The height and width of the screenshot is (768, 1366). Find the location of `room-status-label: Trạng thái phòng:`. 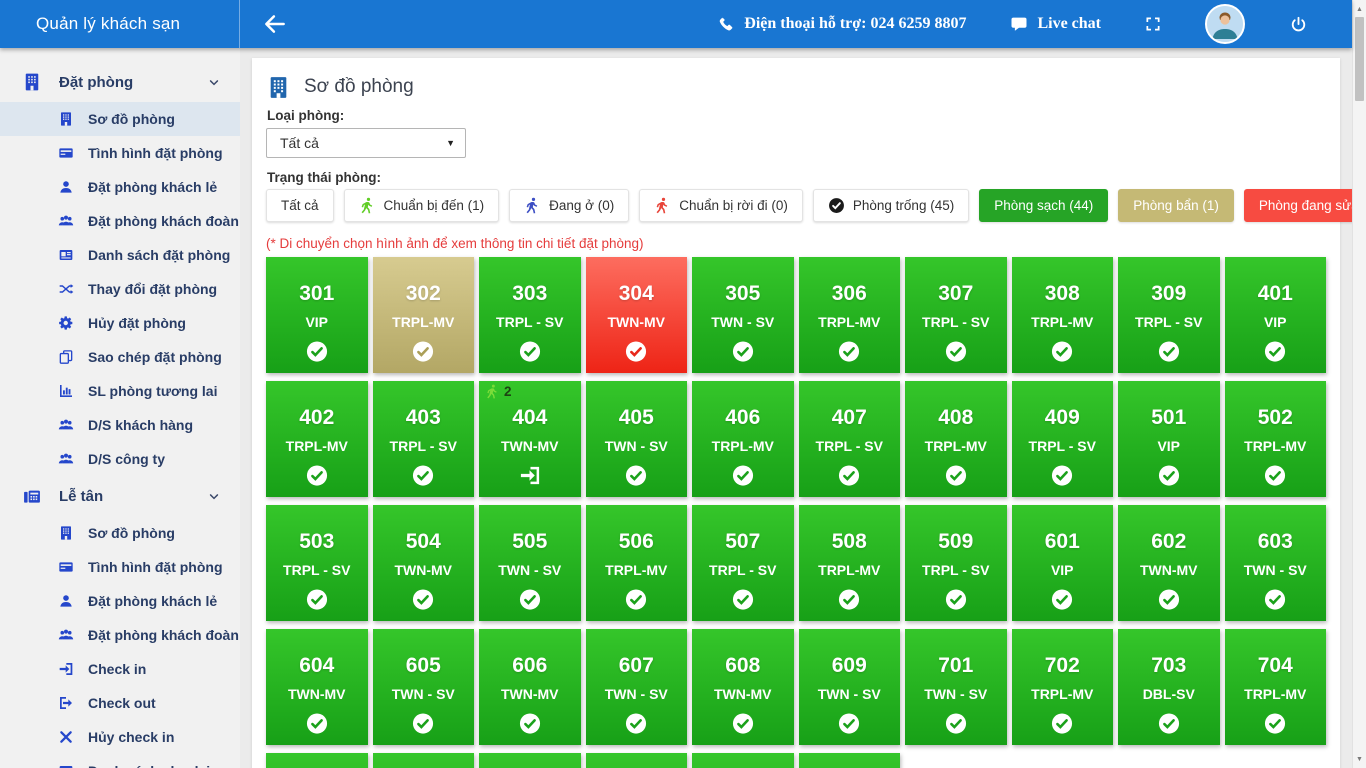

room-status-label: Trạng thái phòng: is located at coordinates (324, 177).